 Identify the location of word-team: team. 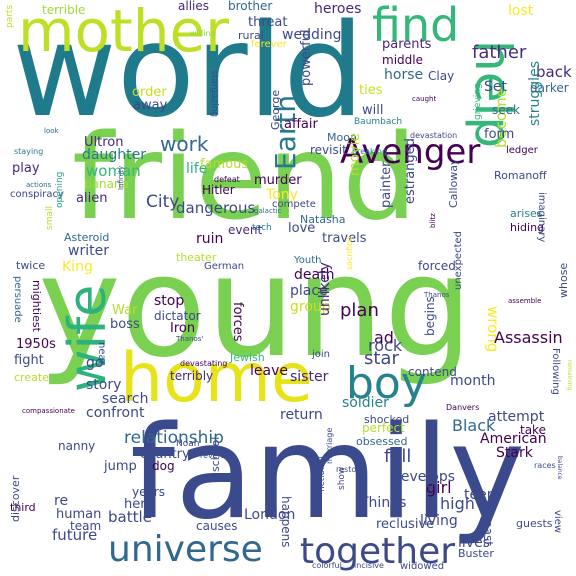
(86, 526).